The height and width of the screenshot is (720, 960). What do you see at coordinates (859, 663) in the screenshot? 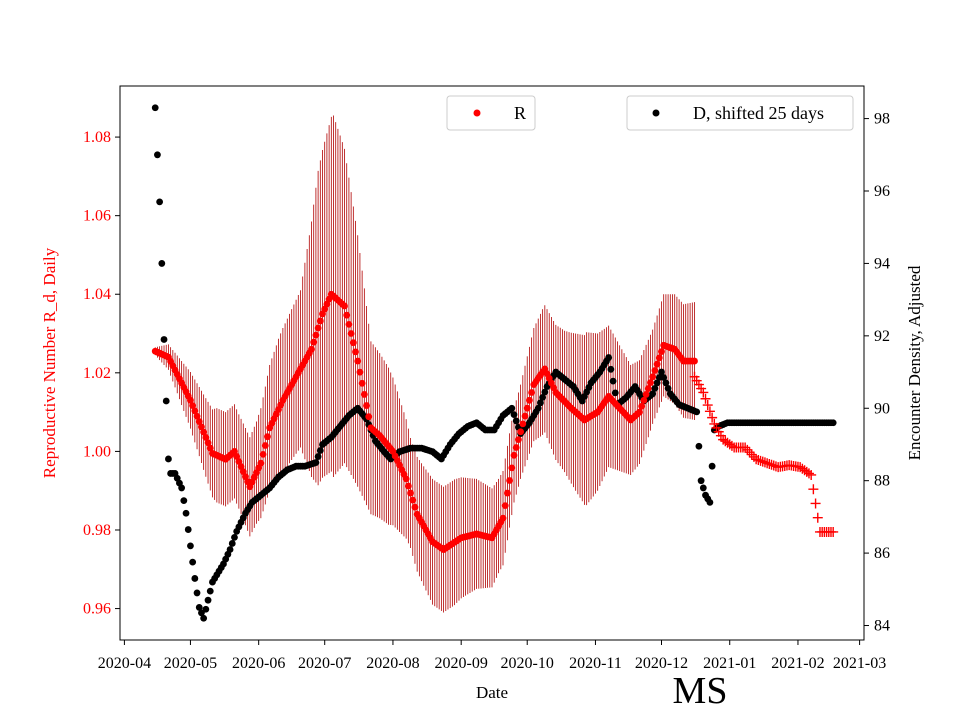
I see `x-tick-label: 2021-03` at bounding box center [859, 663].